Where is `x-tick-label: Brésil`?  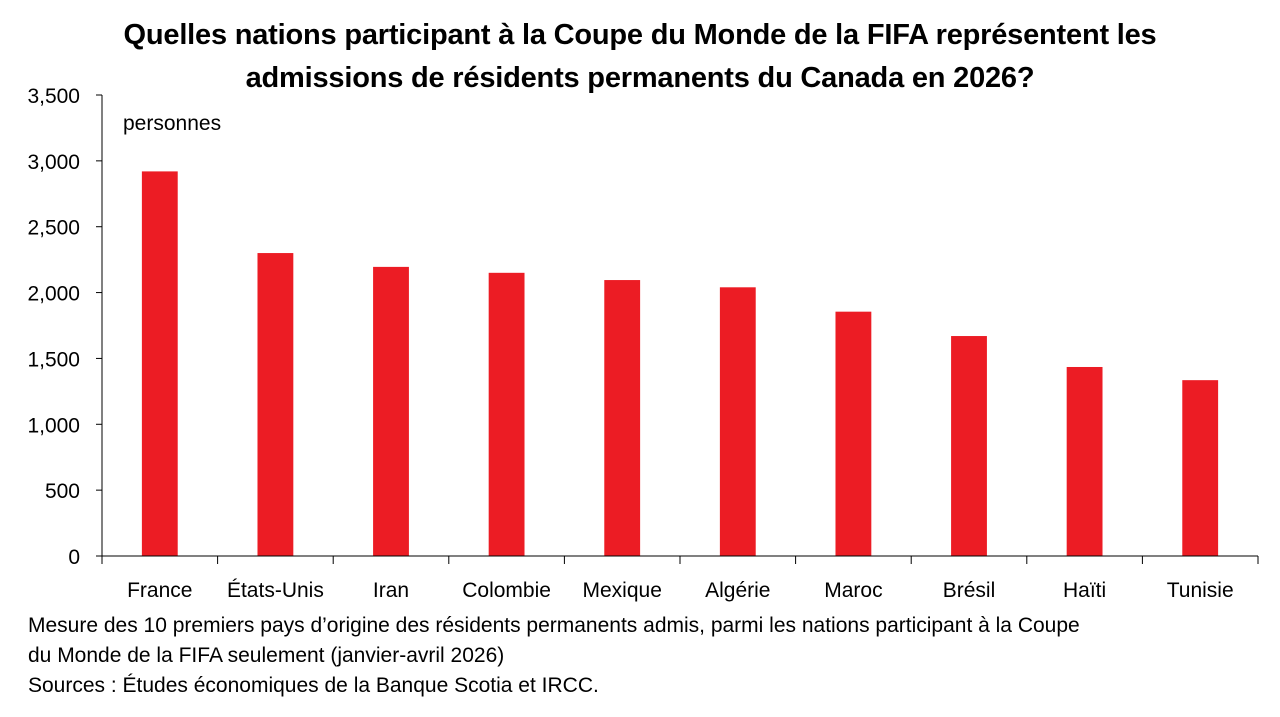
x-tick-label: Brésil is located at coordinates (969, 590).